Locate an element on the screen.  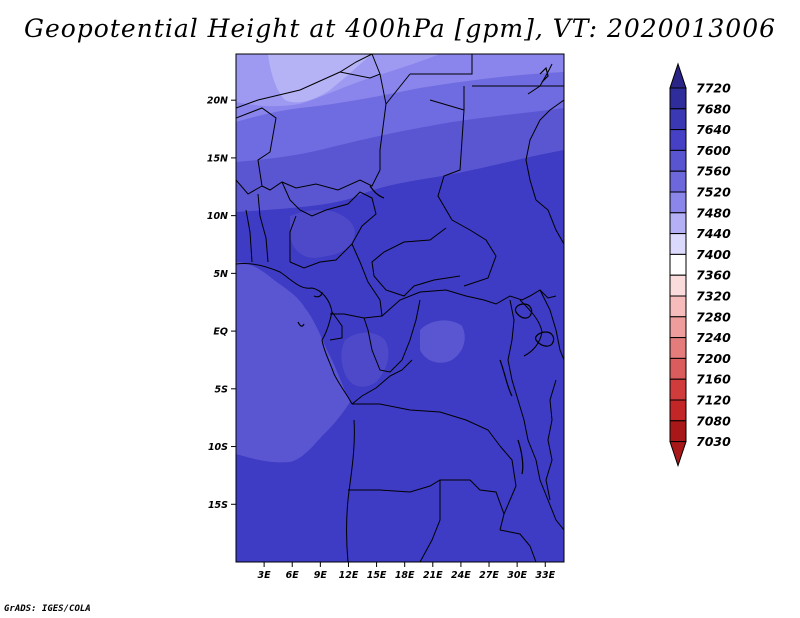
lat-tick-label: 10S is located at coordinates (218, 447).